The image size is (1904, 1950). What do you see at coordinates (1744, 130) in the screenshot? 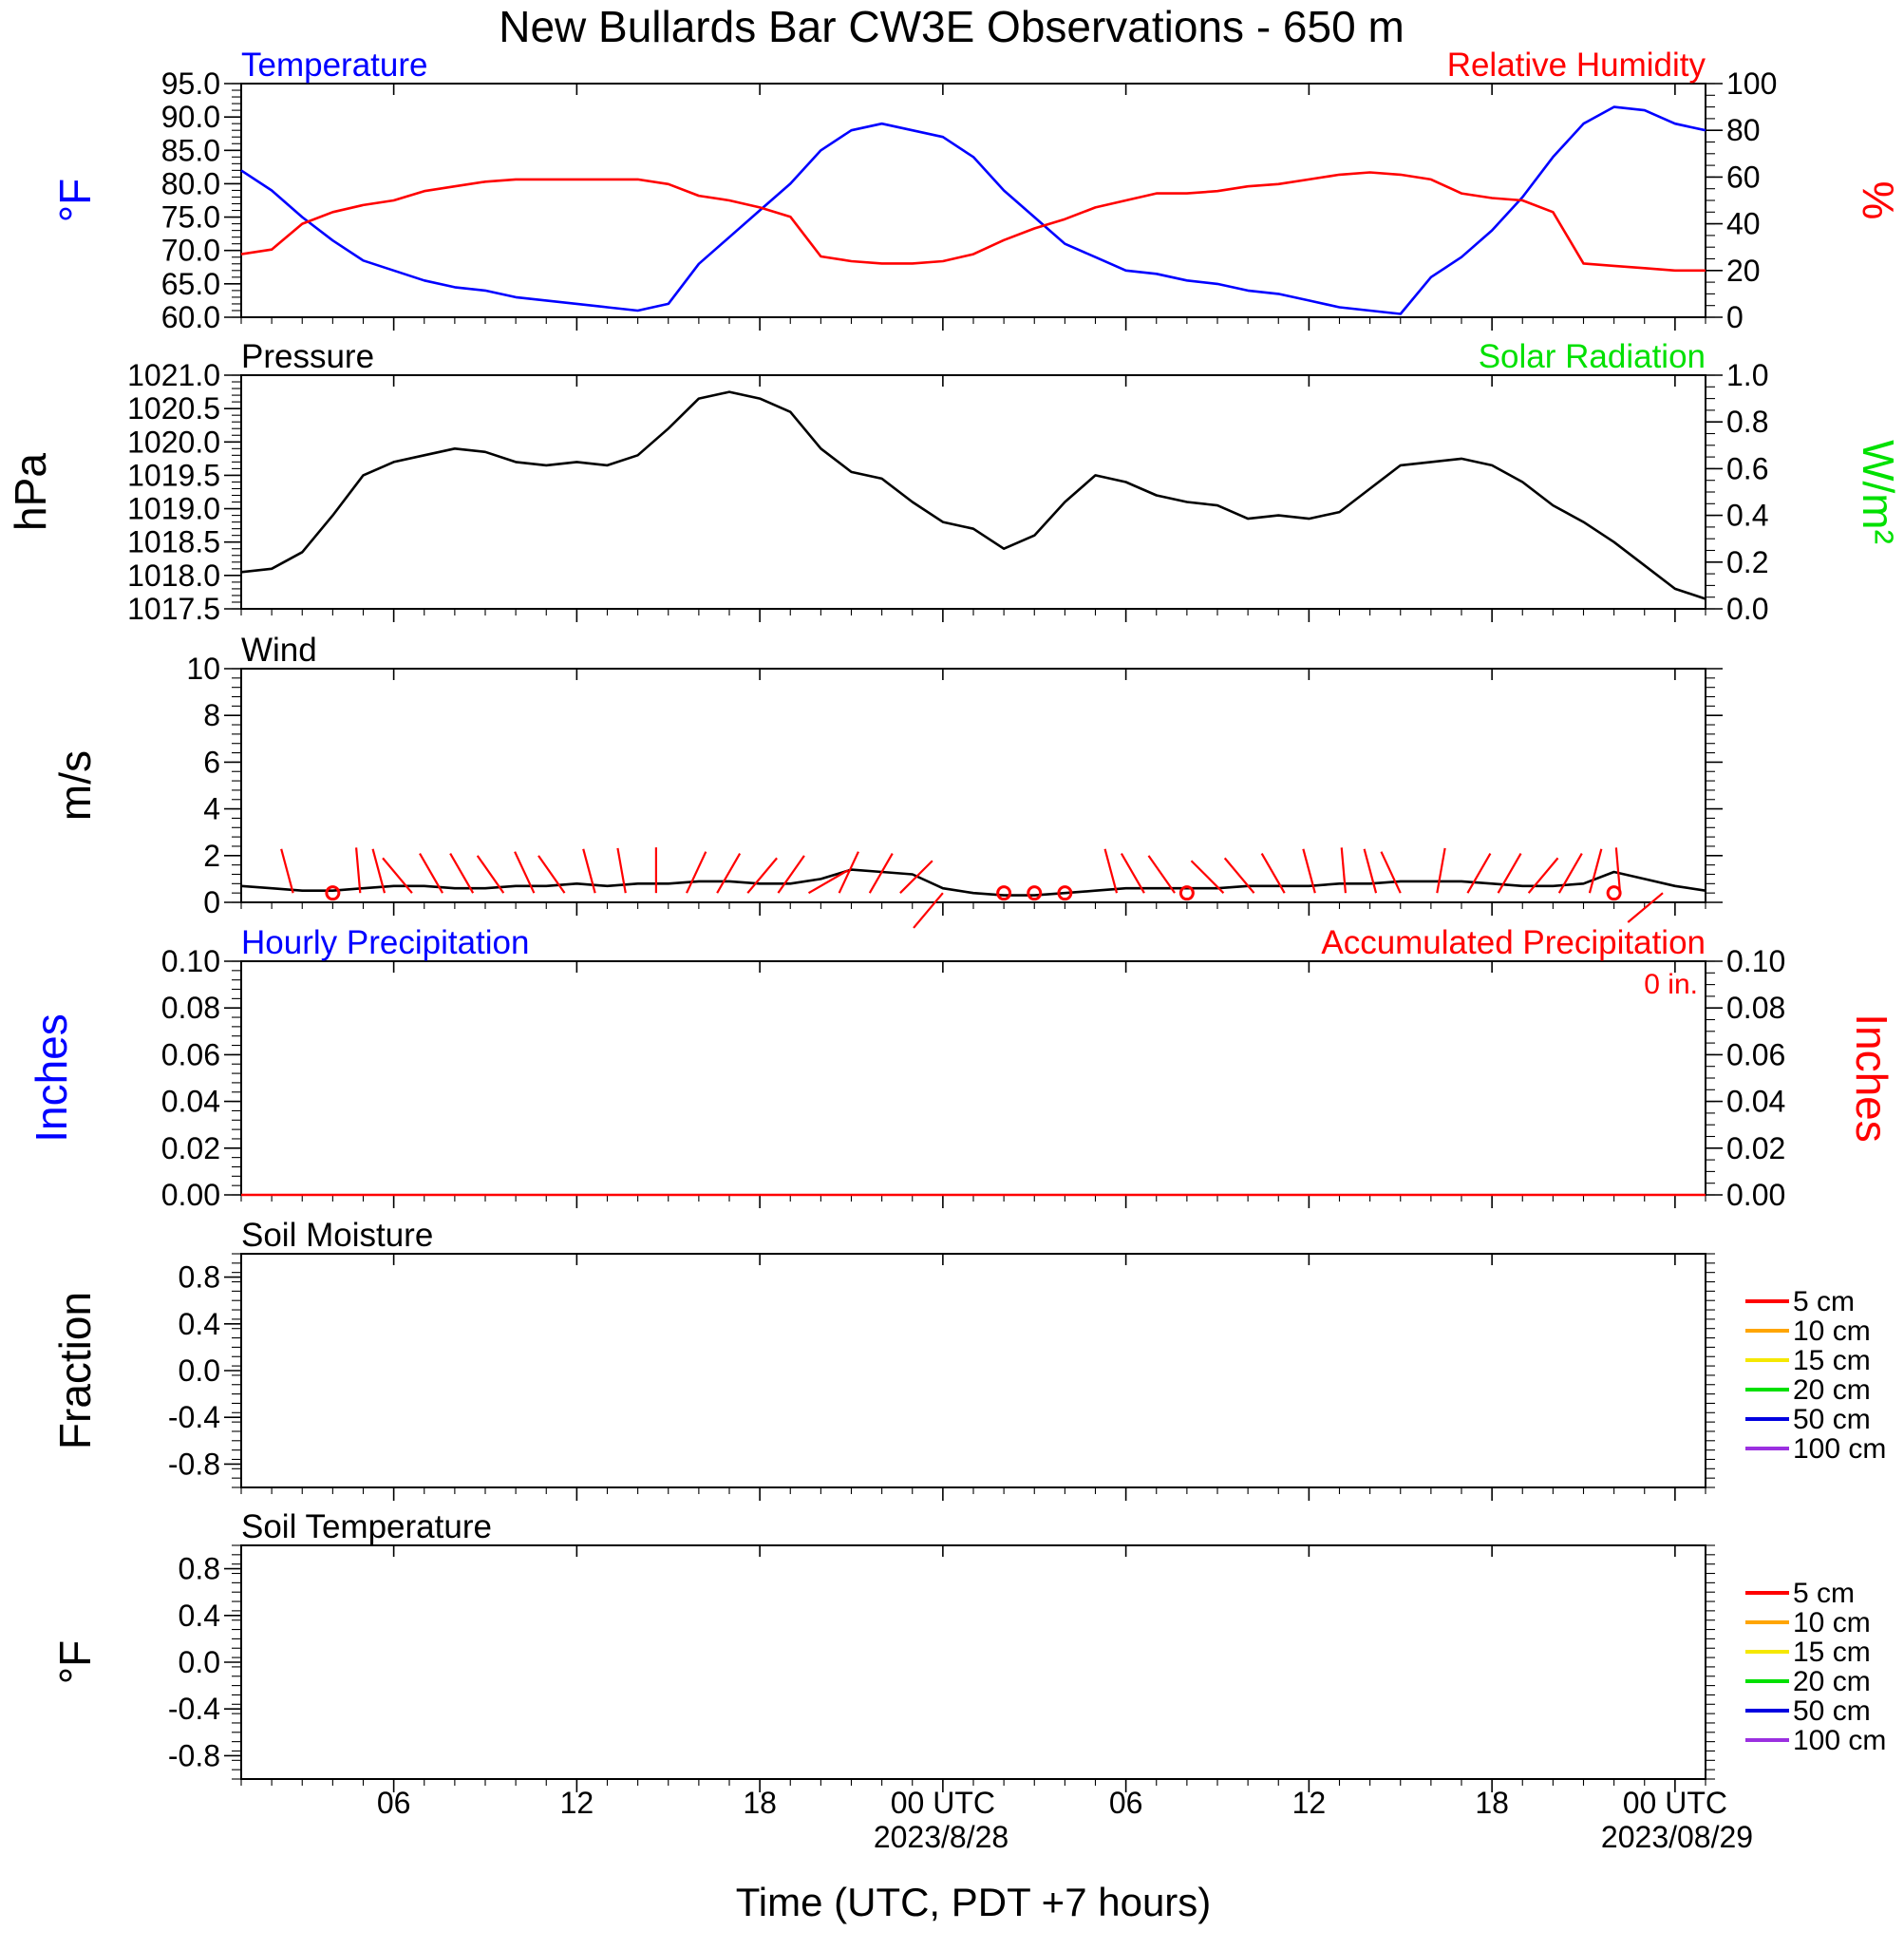
I see `y-tick-label-right: 80` at bounding box center [1744, 130].